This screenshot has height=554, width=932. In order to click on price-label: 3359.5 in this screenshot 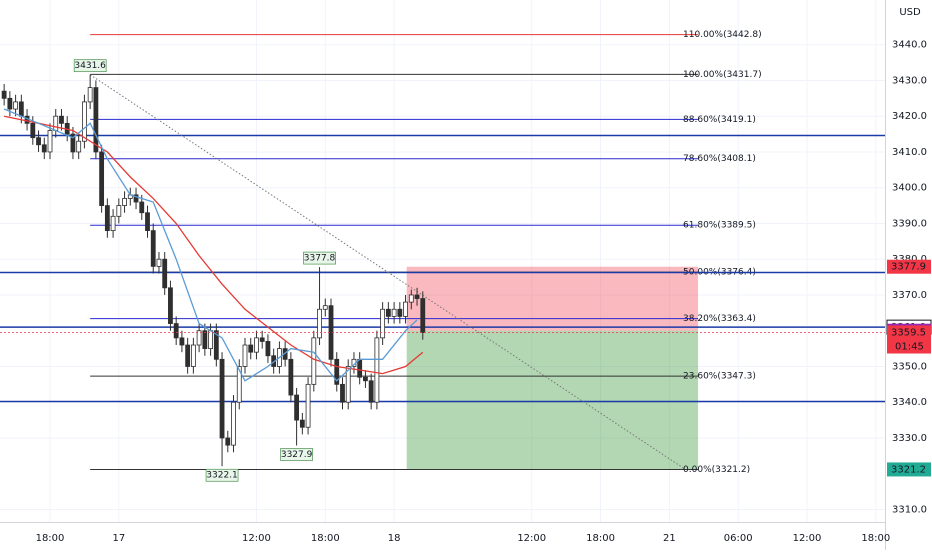, I will do `click(908, 333)`.